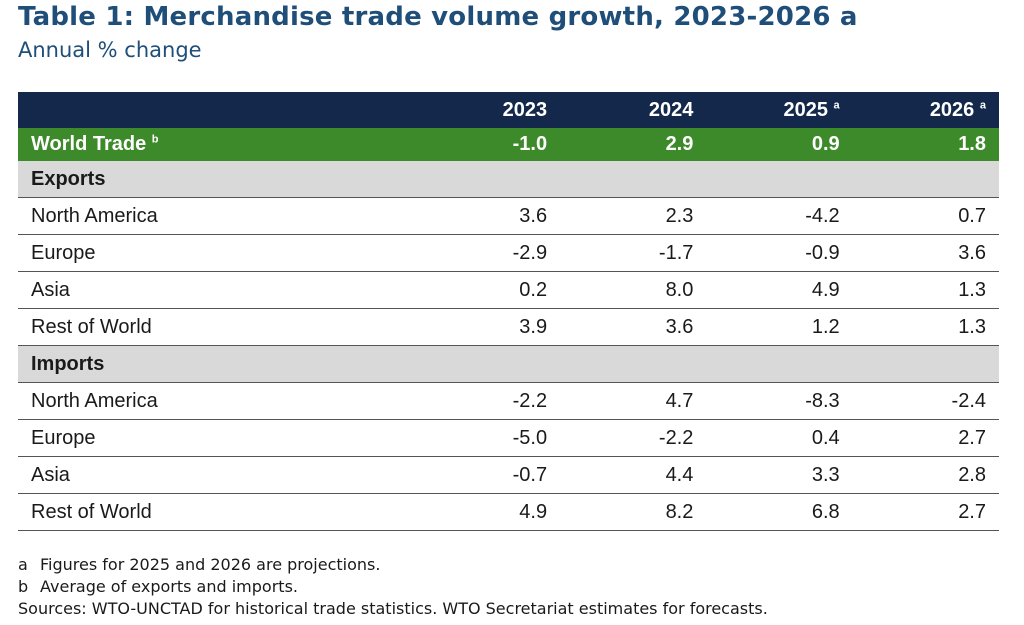  I want to click on cell: 2.3, so click(633, 216).